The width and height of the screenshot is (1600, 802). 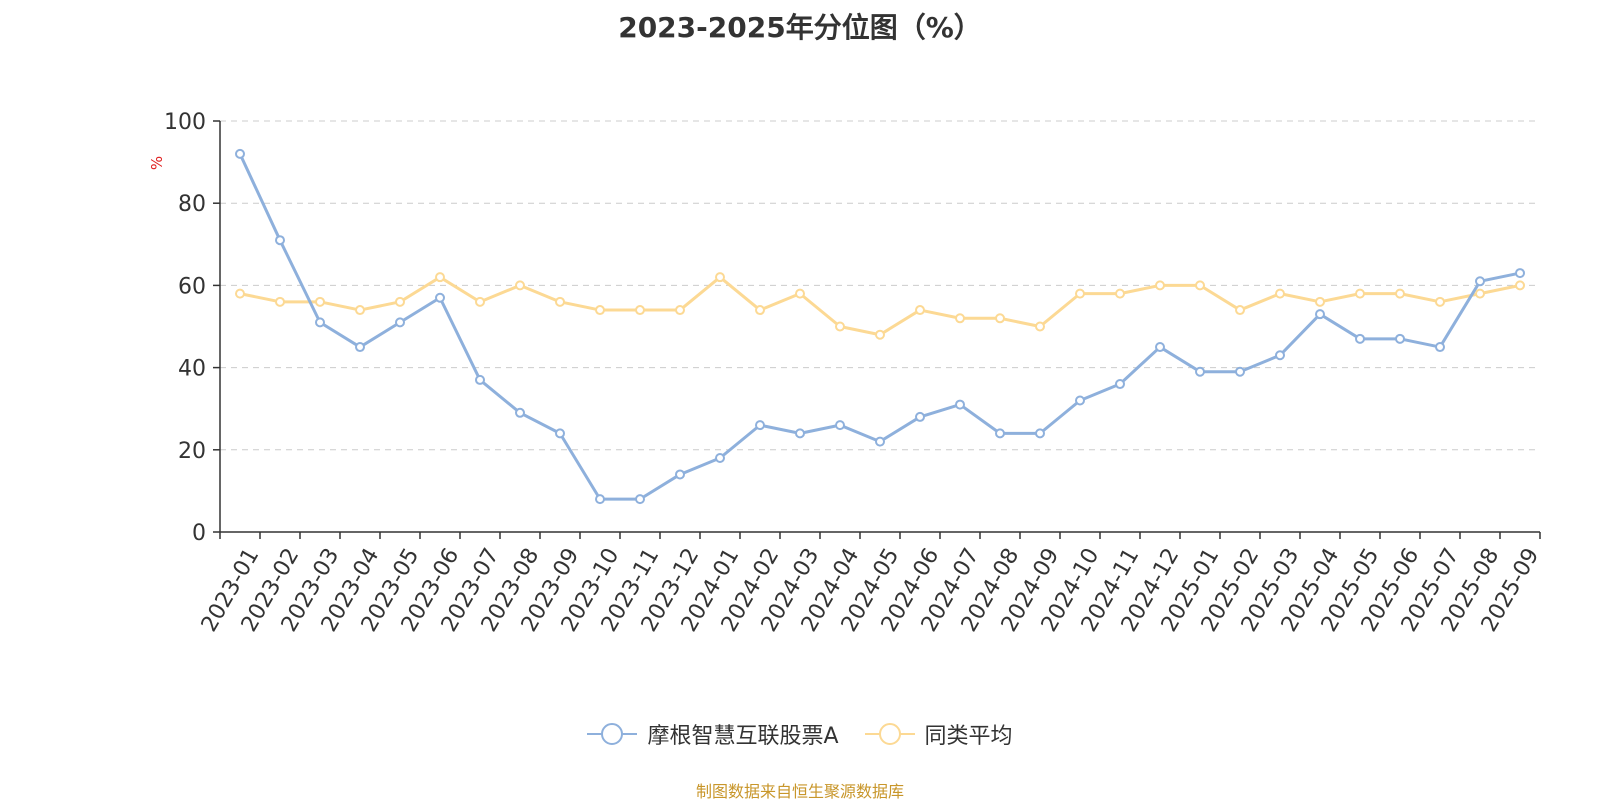 What do you see at coordinates (968, 736) in the screenshot?
I see `legend-average-label: 同类平均` at bounding box center [968, 736].